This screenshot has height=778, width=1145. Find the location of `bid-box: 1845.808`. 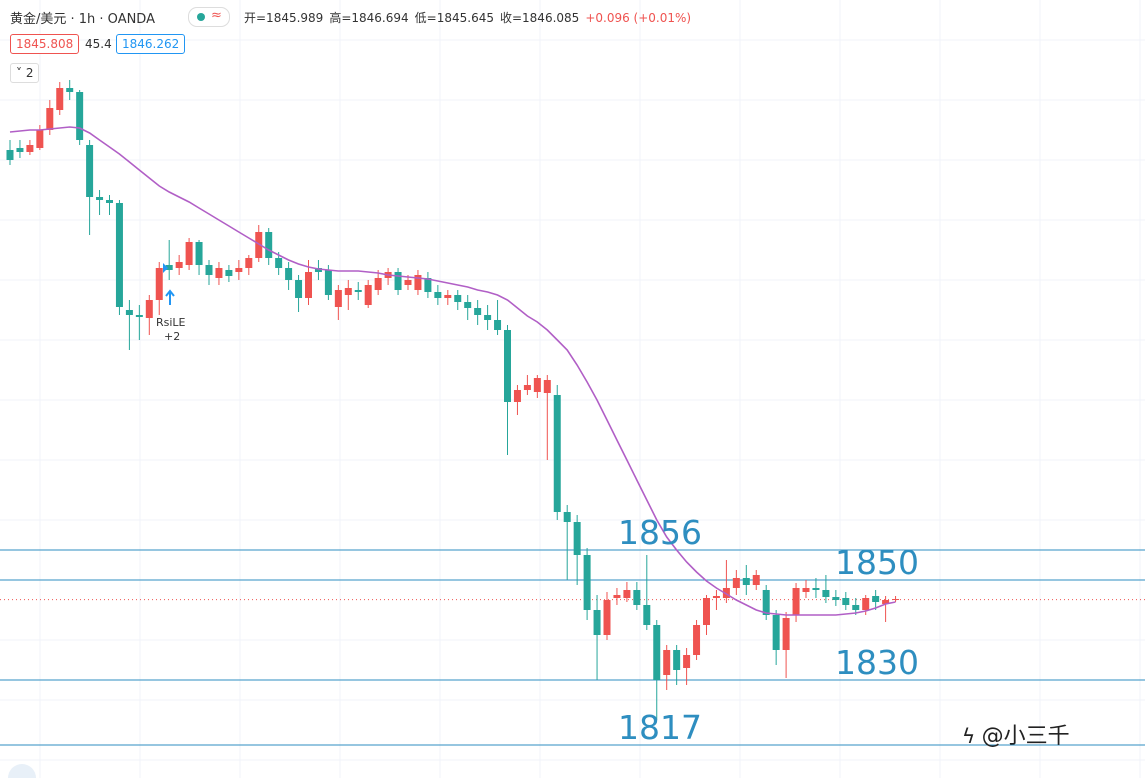

bid-box: 1845.808 is located at coordinates (45, 44).